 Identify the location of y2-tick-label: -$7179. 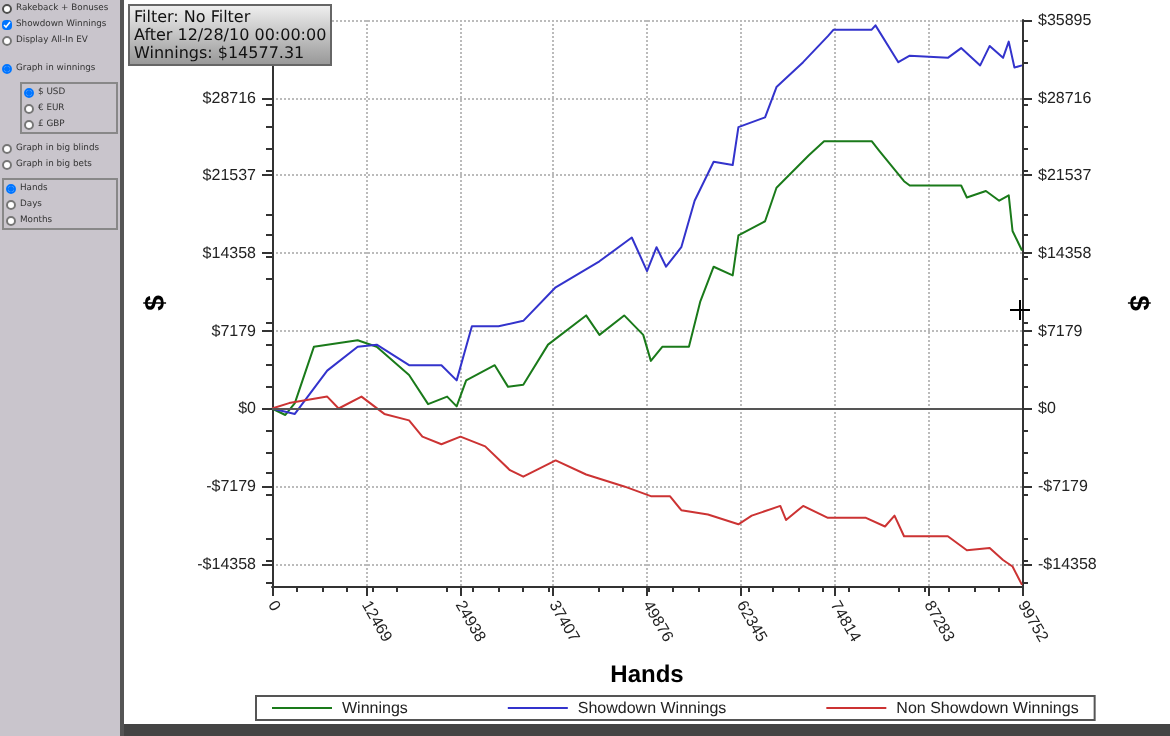
(1063, 486).